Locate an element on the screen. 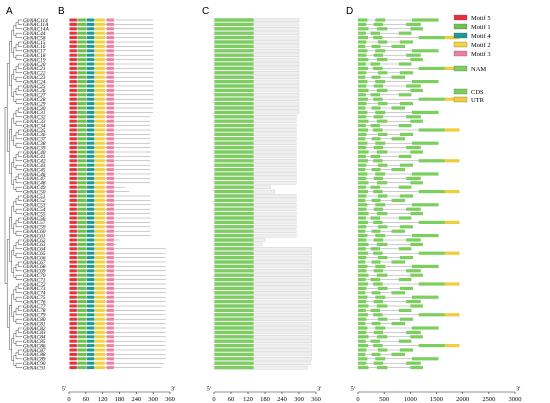  gene-name: GhNAC24 is located at coordinates (34, 82).